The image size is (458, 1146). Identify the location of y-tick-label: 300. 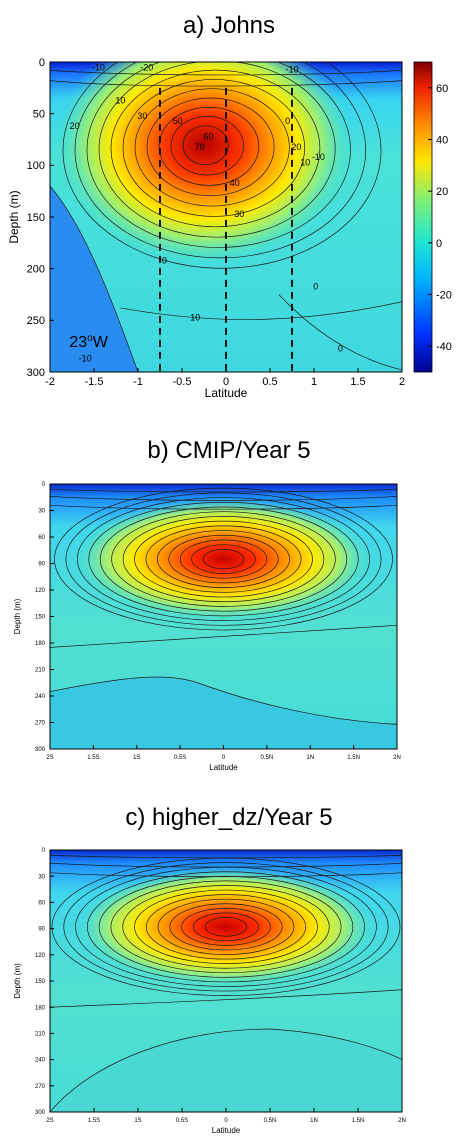
(40, 1113).